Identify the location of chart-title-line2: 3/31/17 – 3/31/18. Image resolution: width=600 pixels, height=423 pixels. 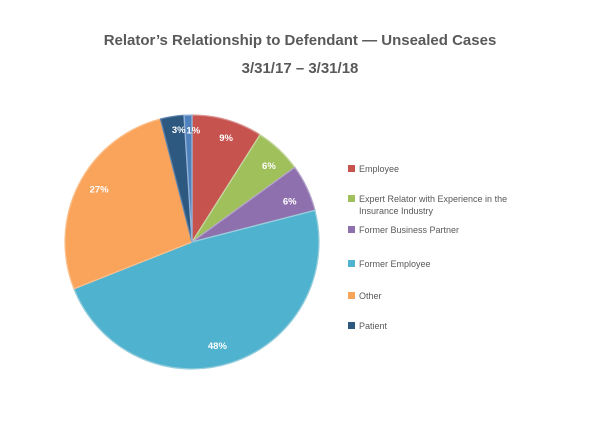
(300, 68).